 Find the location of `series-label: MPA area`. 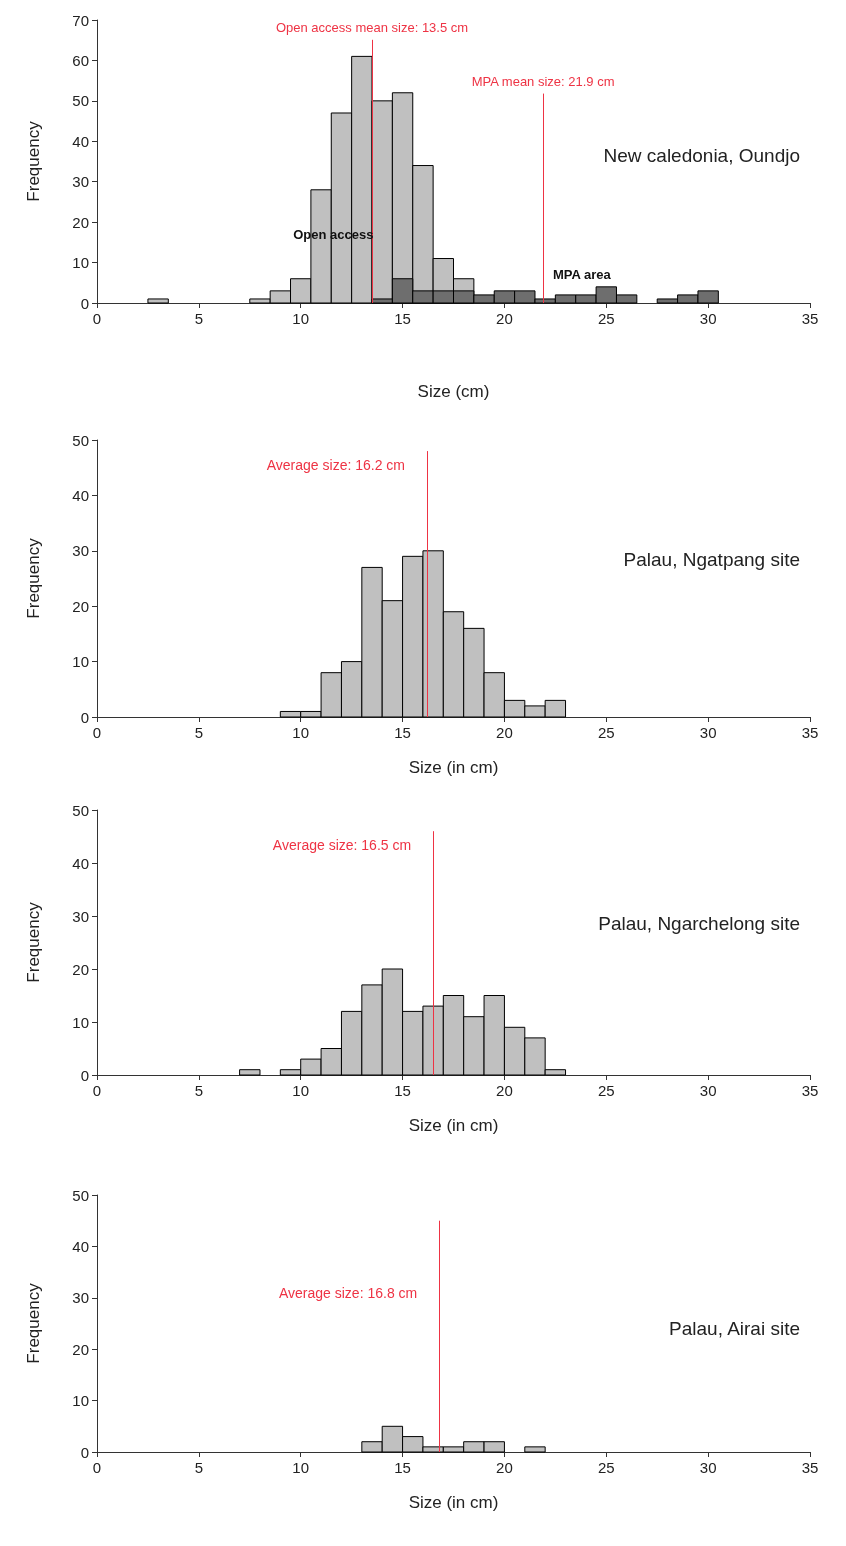

series-label: MPA area is located at coordinates (582, 275).